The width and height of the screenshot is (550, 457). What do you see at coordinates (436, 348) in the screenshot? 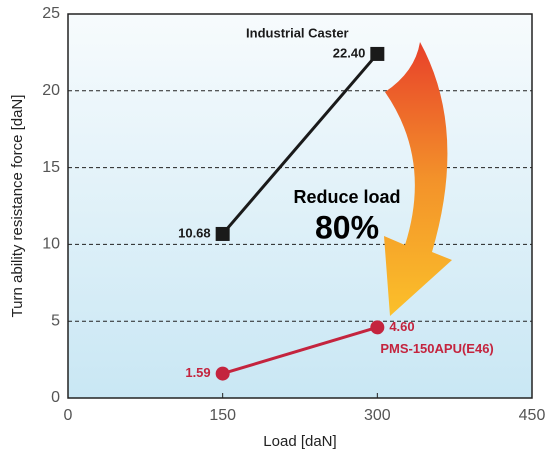
I see `series-name: PMS-150APU(E46)` at bounding box center [436, 348].